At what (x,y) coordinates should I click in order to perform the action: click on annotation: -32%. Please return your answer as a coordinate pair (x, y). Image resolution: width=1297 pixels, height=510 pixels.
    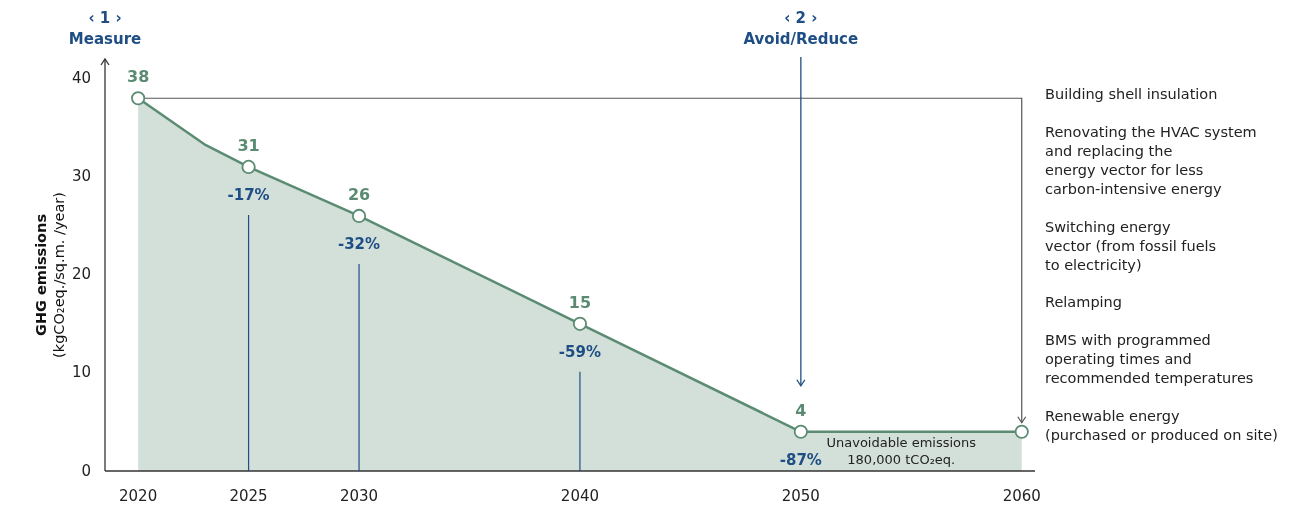
    Looking at the image, I should click on (359, 243).